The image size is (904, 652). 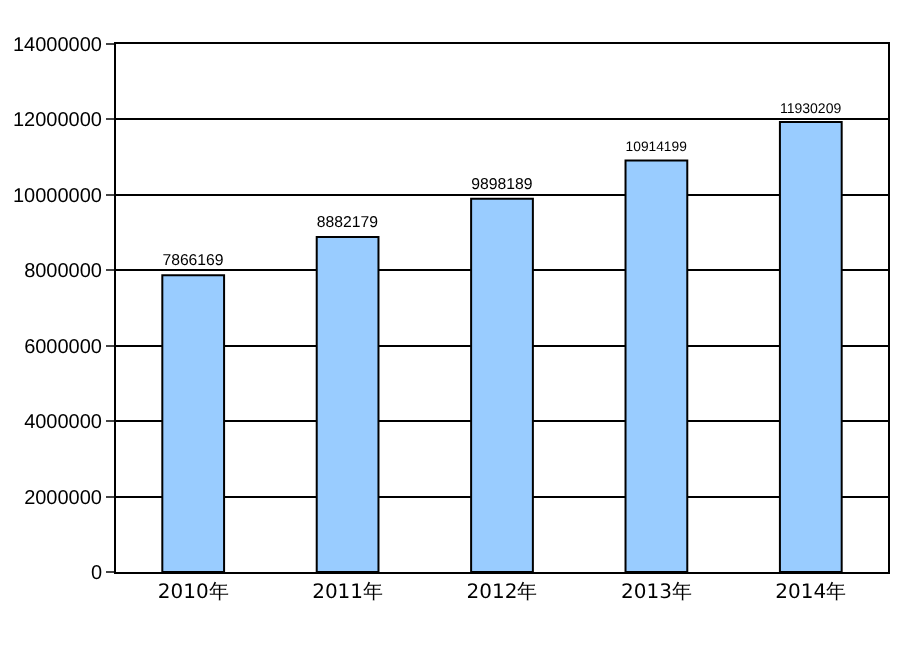 I want to click on y-tick-label: 6000000, so click(x=63, y=347).